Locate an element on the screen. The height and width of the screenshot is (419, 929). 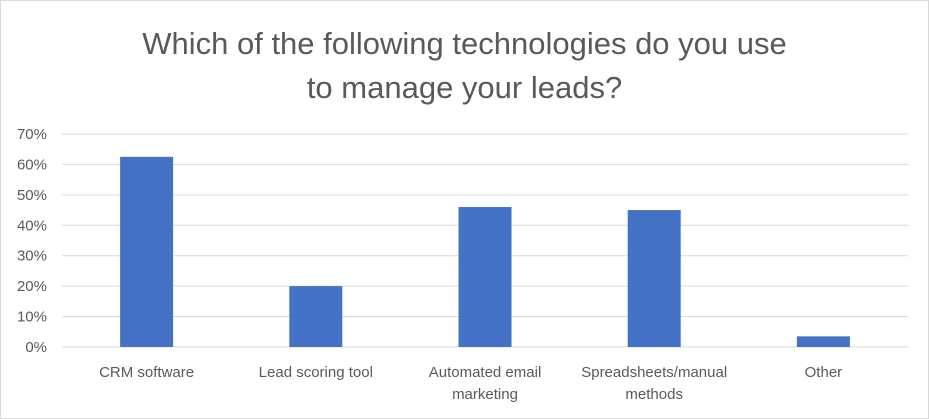
x-category-label: CRM software is located at coordinates (146, 372).